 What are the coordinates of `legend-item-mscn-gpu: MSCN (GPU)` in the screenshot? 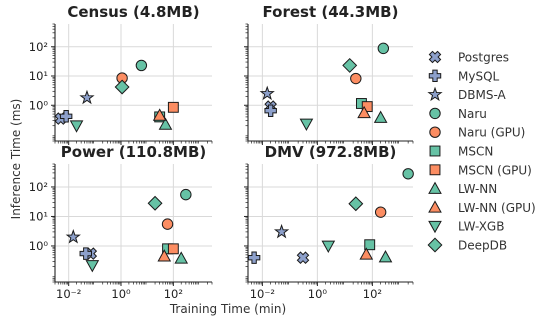 It's located at (480, 170).